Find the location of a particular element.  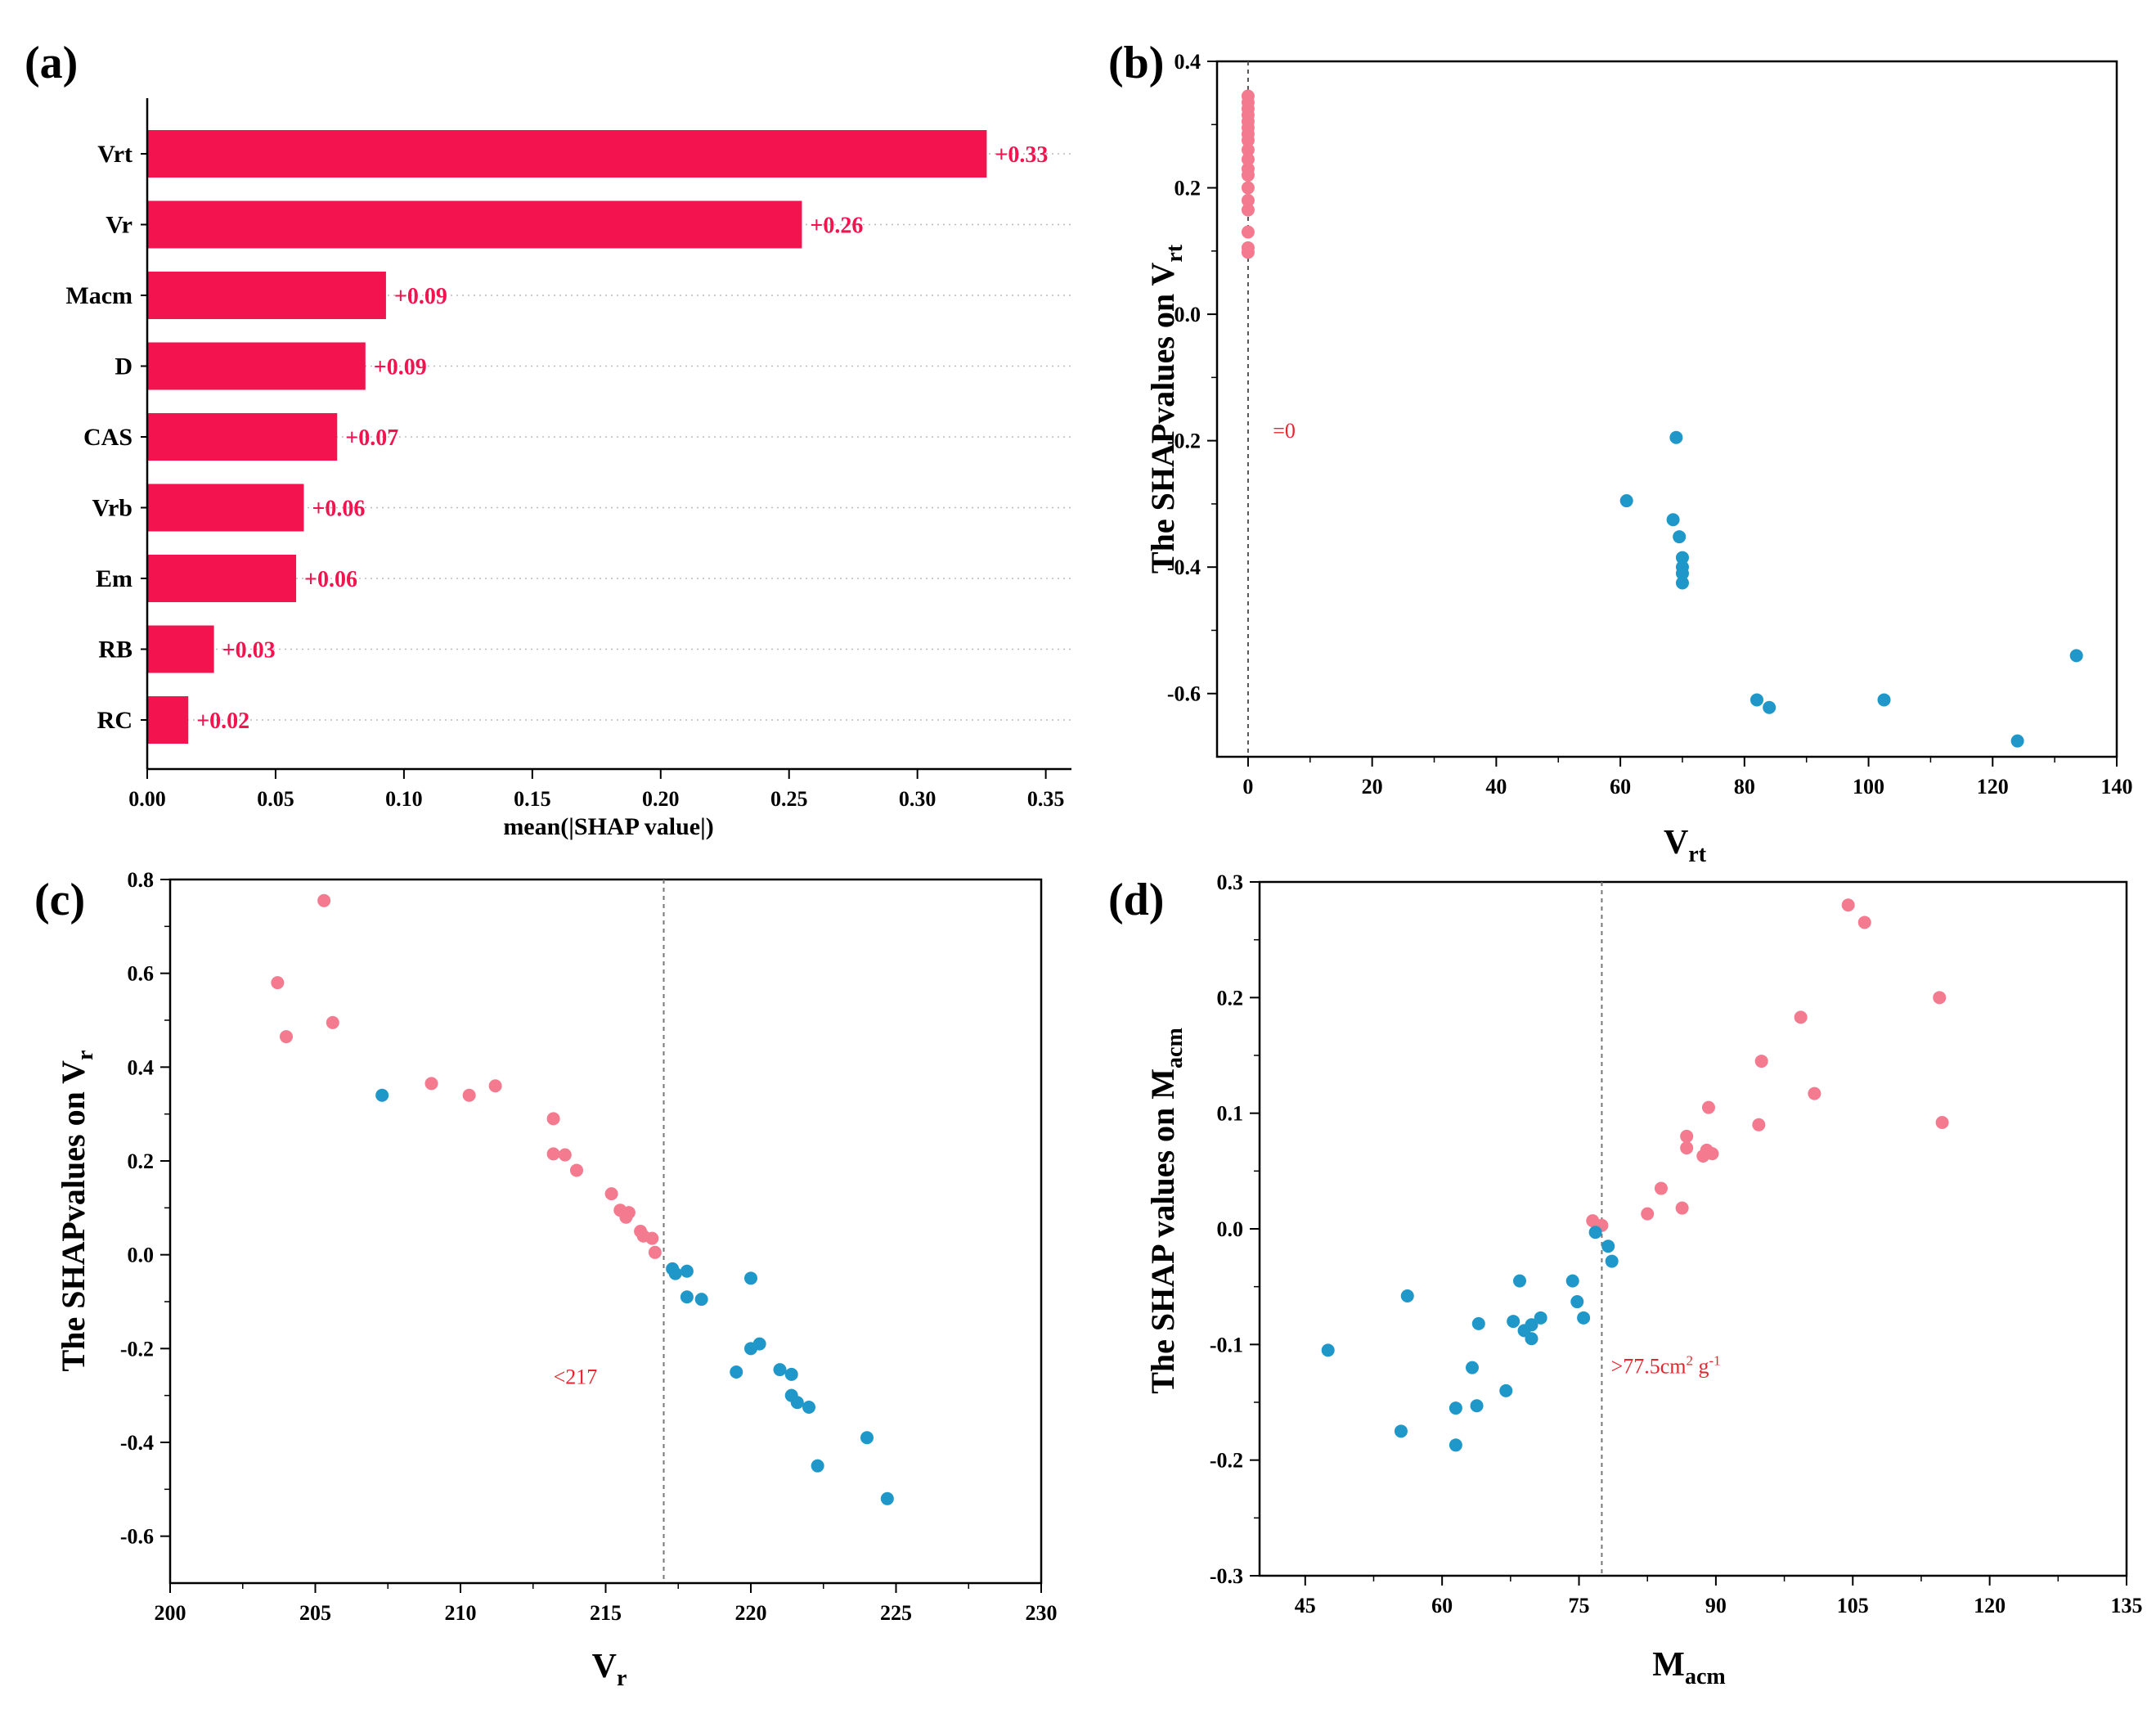

x-tick-label: 0.25 is located at coordinates (789, 799).